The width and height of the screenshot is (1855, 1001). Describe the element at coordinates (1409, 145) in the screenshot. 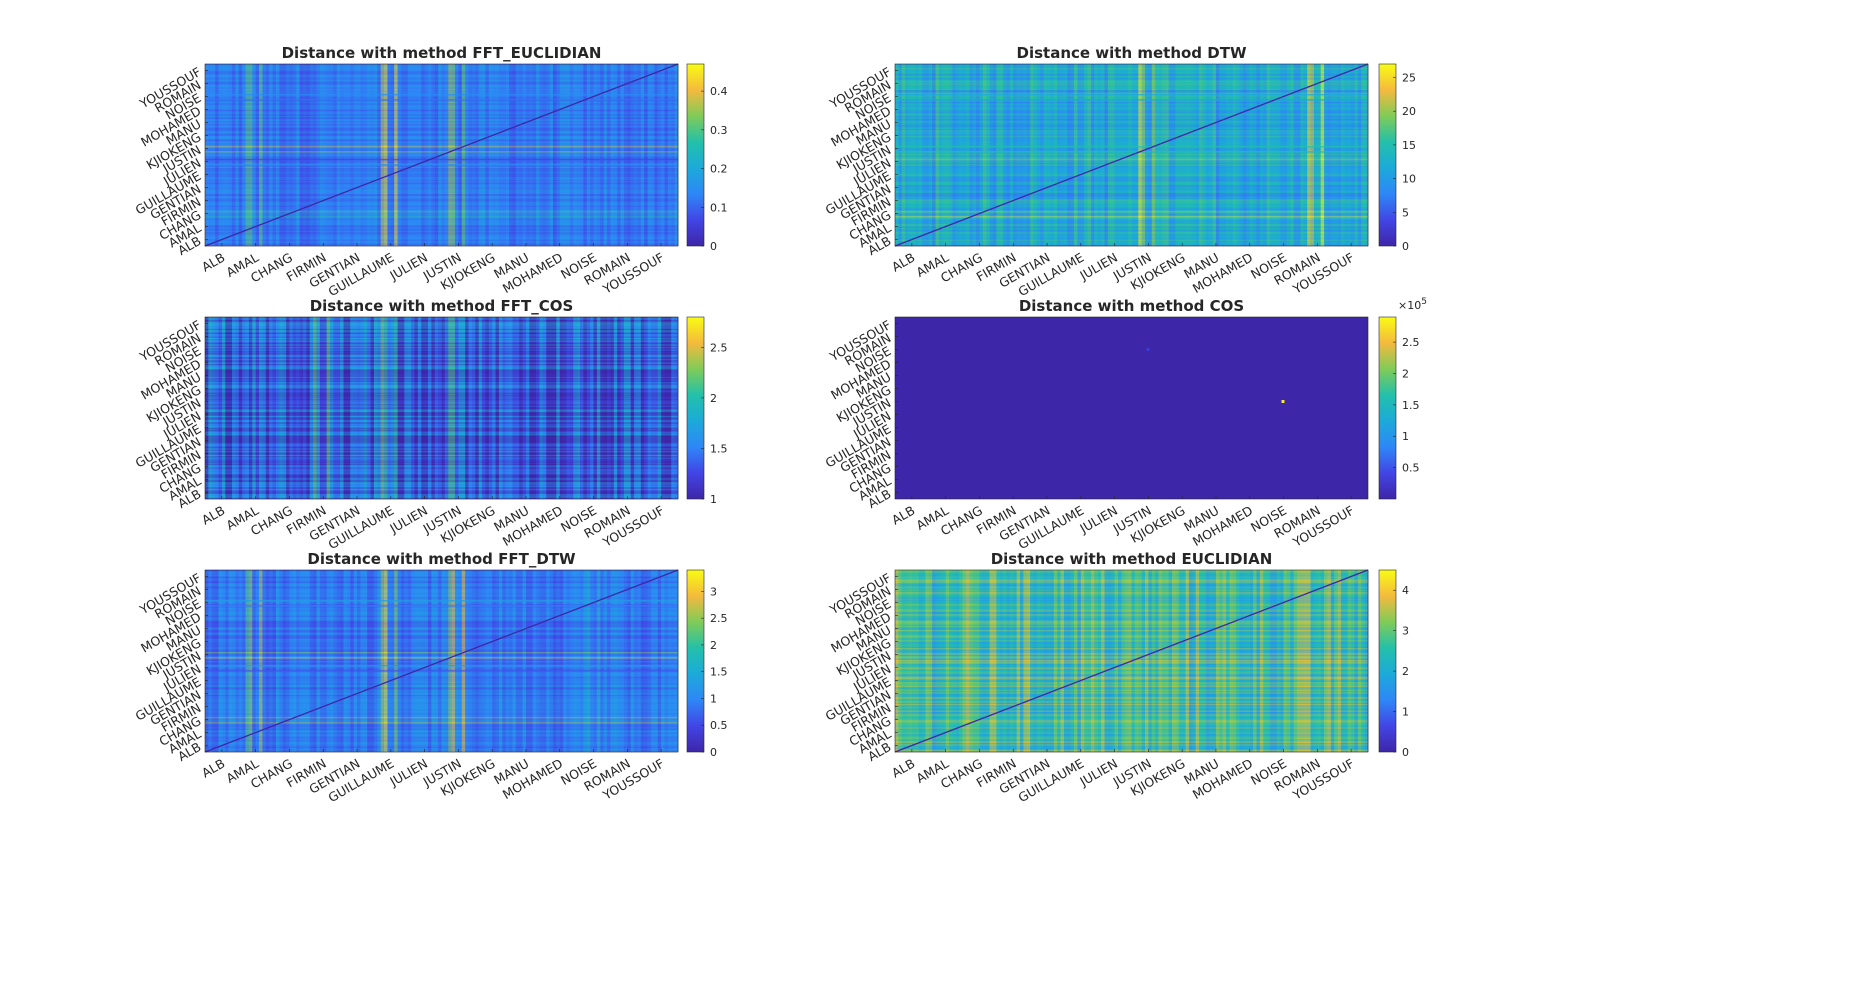

I see `colorbar-tick-label: 15` at that location.